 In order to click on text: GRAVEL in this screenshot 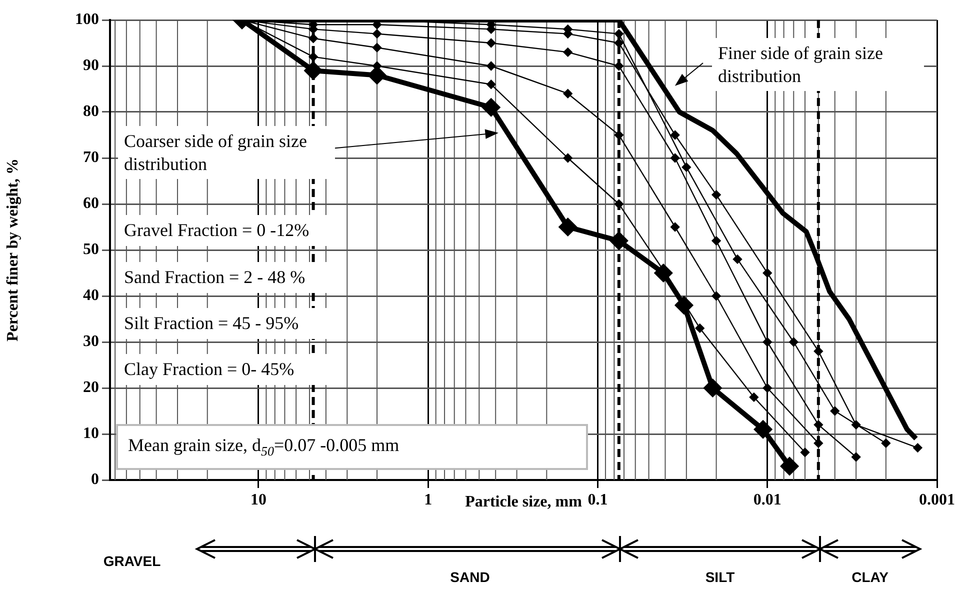, I will do `click(132, 561)`.